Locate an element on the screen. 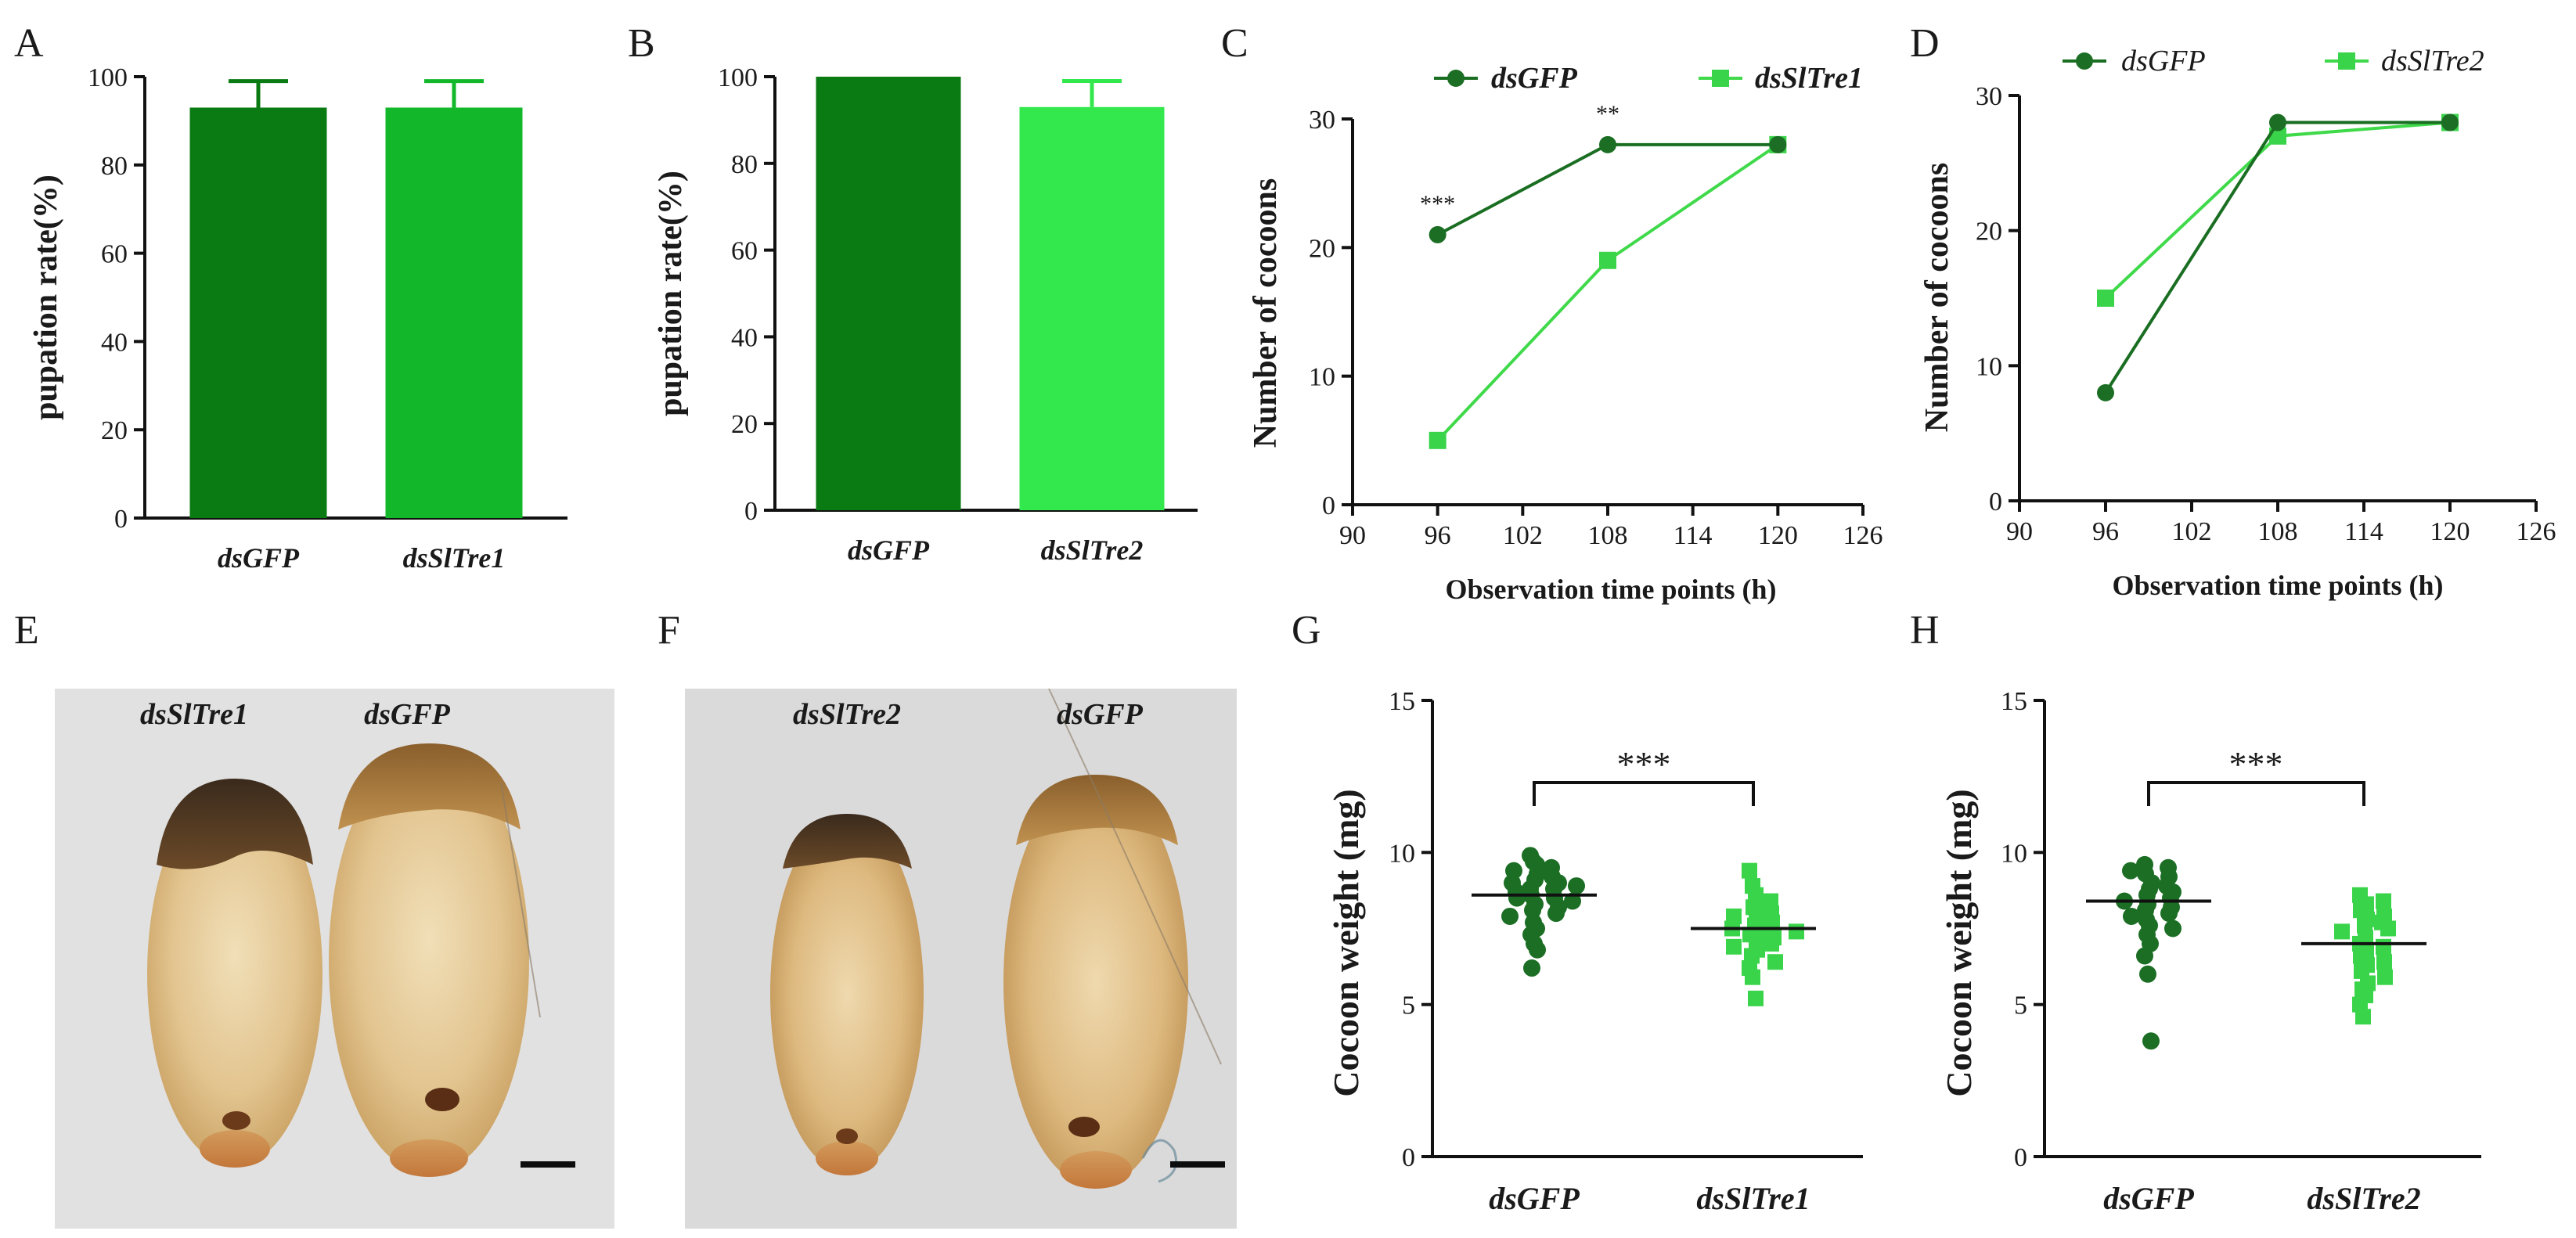  chart-c-y-ticks: 0 10 20 30 is located at coordinates (1331, 313).